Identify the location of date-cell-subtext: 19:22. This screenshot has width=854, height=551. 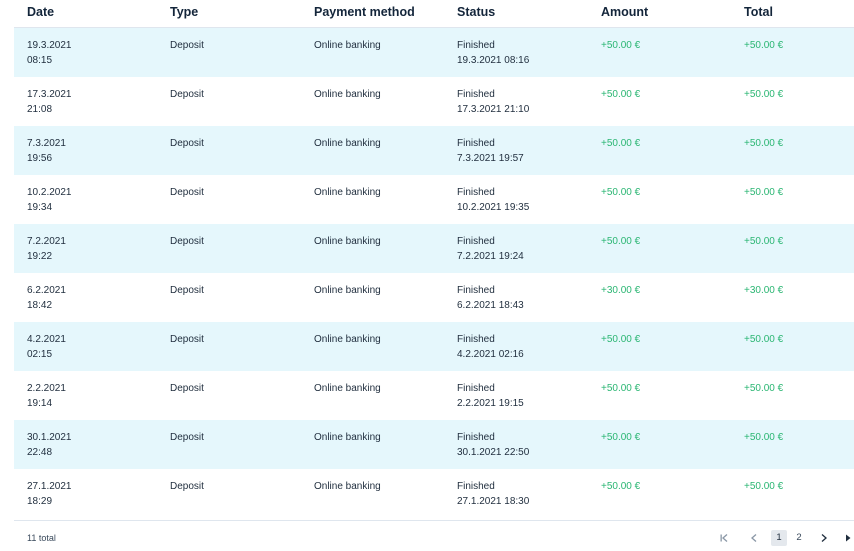
(40, 256).